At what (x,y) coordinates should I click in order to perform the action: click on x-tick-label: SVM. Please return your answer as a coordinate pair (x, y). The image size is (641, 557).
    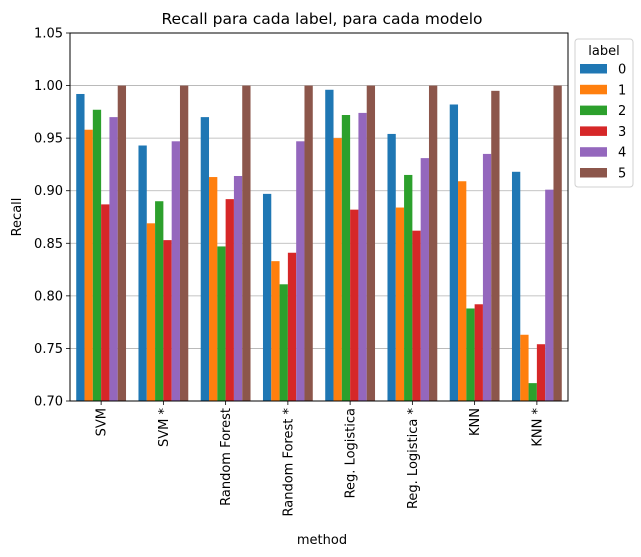
    Looking at the image, I should click on (102, 422).